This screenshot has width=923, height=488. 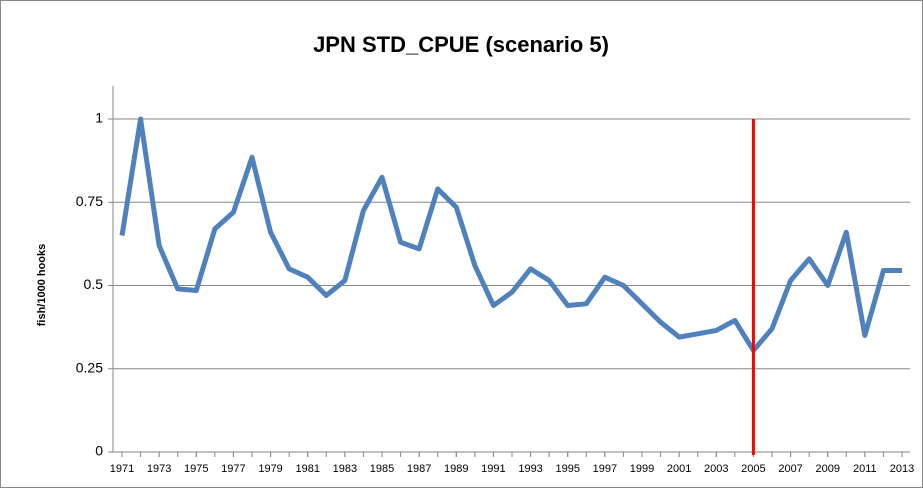 I want to click on x-tick-label: 1973, so click(x=159, y=469).